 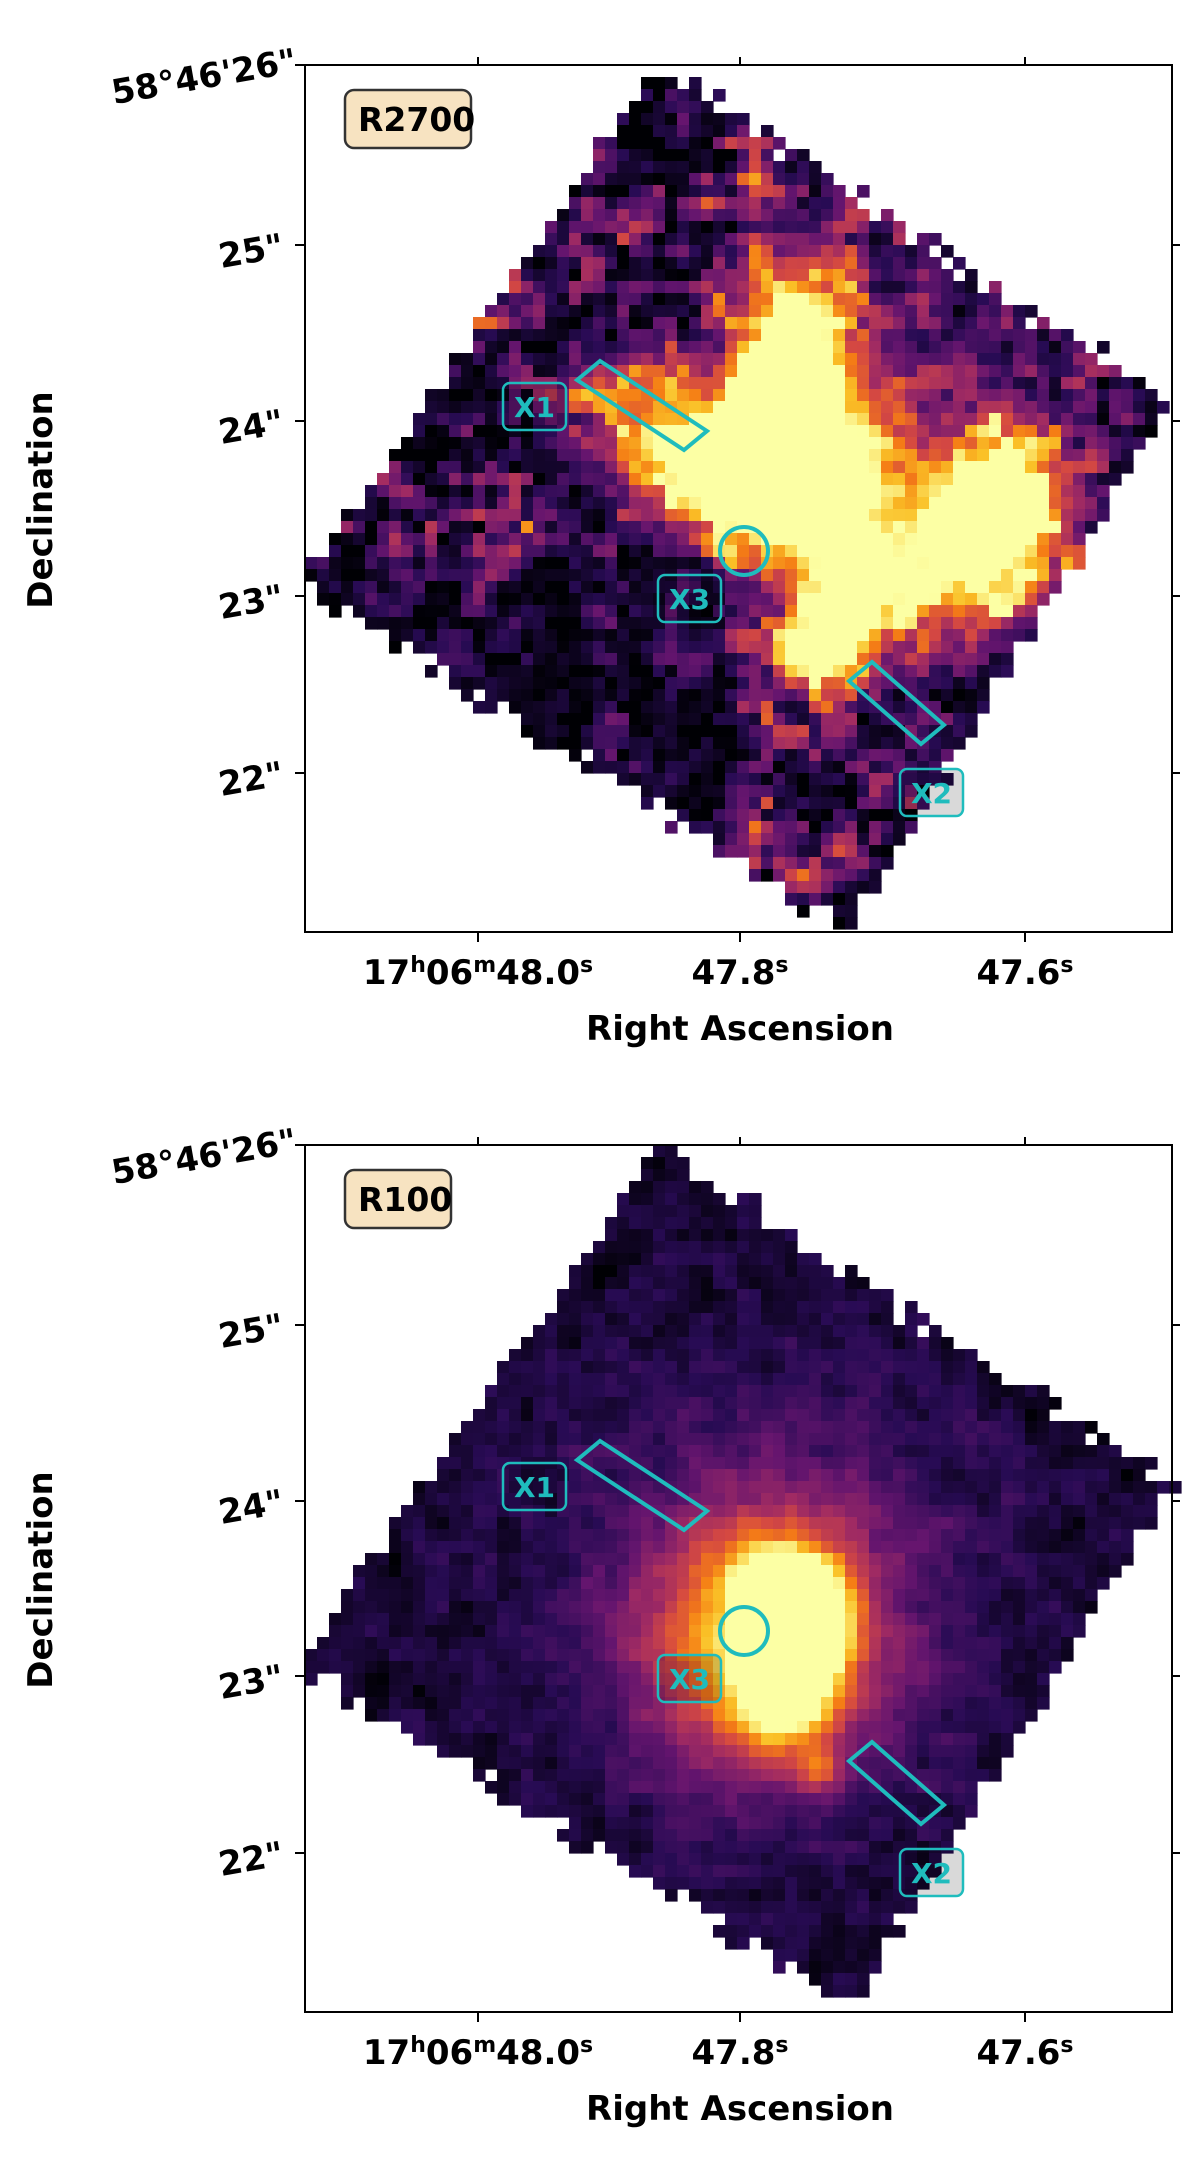 I want to click on panel-label-box: R100, so click(x=398, y=1199).